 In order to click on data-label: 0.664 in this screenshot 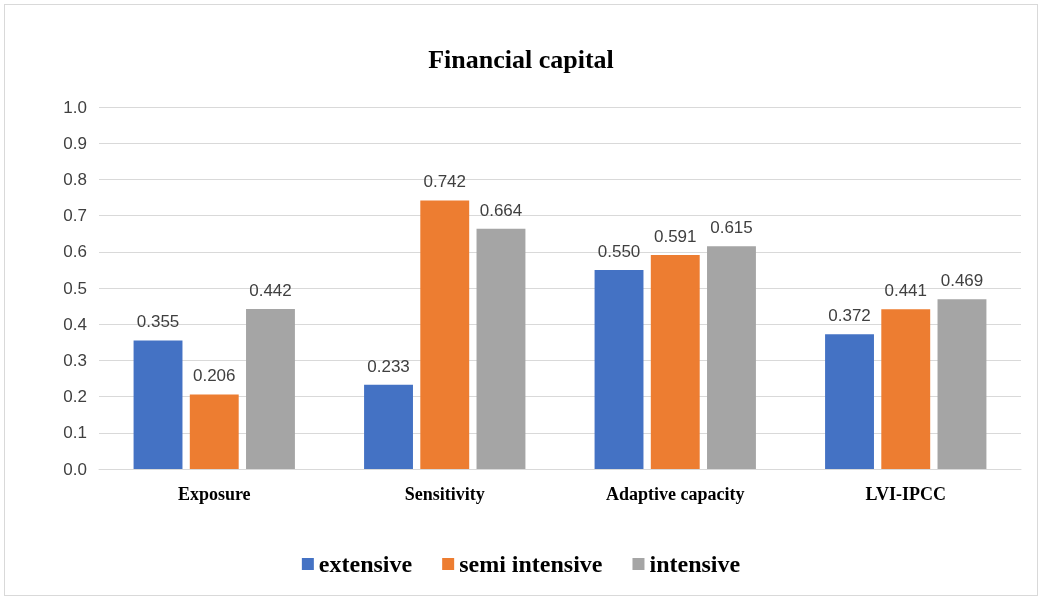, I will do `click(501, 210)`.